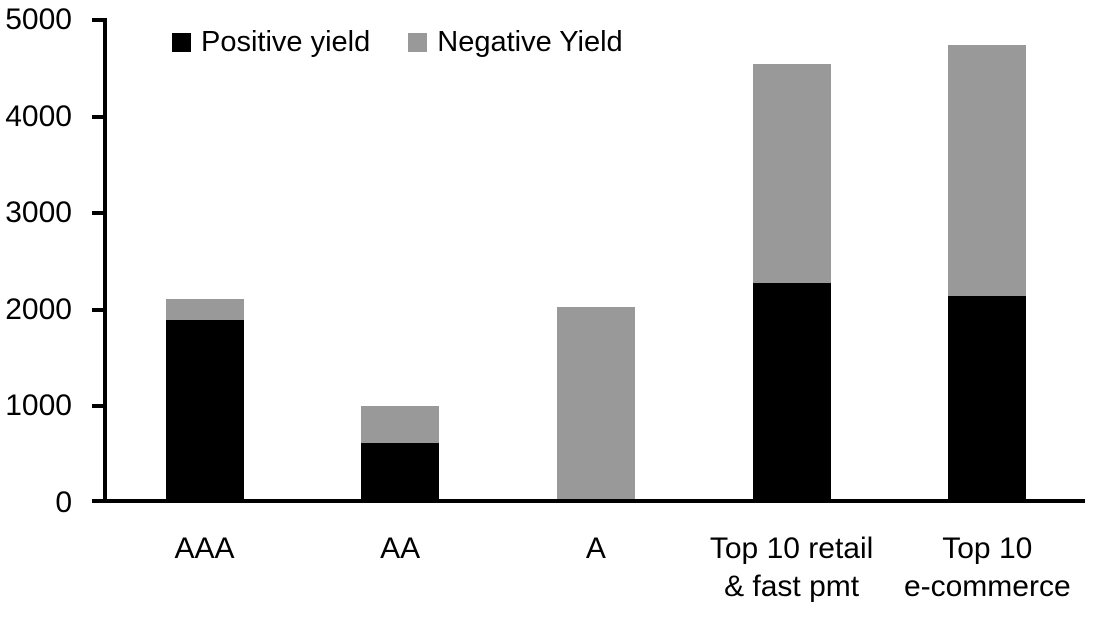  Describe the element at coordinates (38, 116) in the screenshot. I see `y-tick-label: 4000` at that location.